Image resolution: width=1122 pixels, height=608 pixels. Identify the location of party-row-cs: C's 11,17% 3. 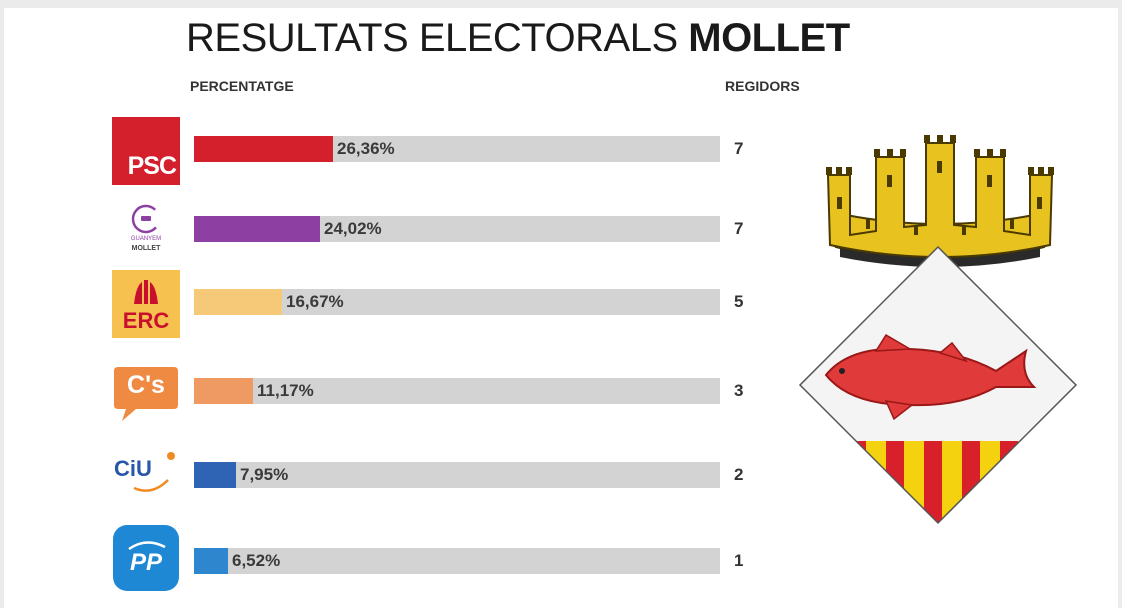
(400, 390).